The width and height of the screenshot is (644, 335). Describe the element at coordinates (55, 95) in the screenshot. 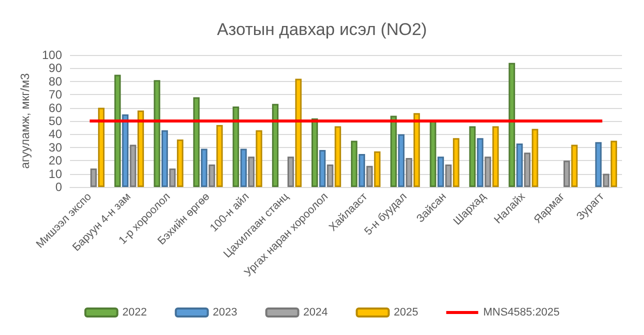

I see `y-tick-label: 70` at that location.